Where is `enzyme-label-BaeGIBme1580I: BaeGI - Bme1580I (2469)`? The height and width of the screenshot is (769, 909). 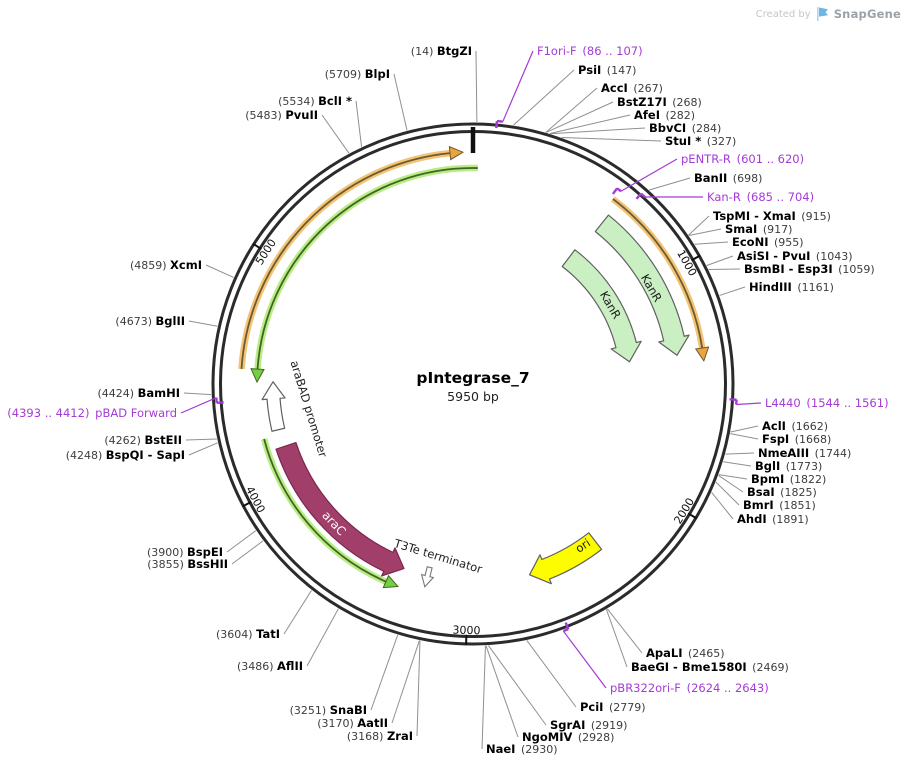
enzyme-label-BaeGIBme1580I: BaeGI - Bme1580I (2469) is located at coordinates (710, 667).